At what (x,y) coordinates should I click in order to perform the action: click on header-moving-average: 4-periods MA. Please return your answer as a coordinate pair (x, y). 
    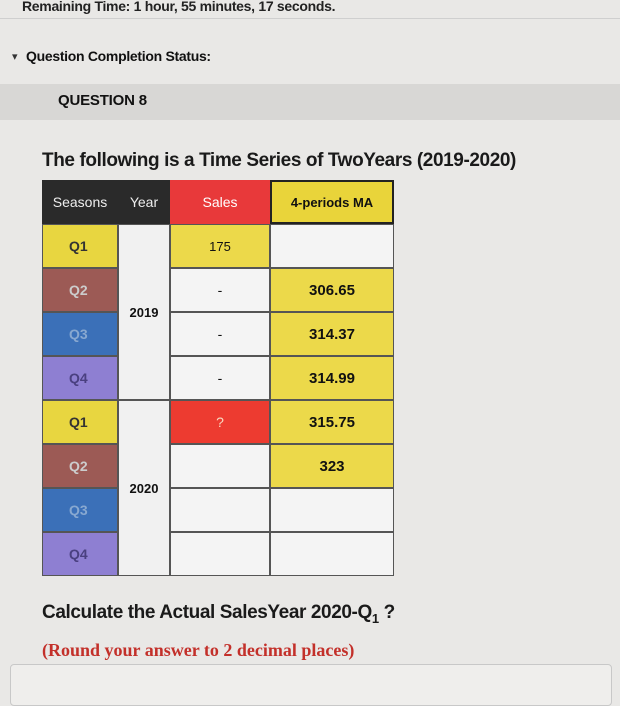
    Looking at the image, I should click on (332, 202).